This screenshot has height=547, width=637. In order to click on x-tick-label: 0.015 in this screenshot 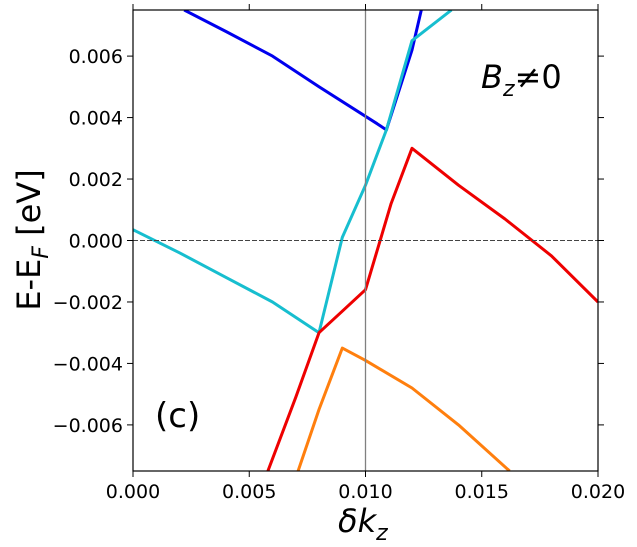, I will do `click(482, 492)`.